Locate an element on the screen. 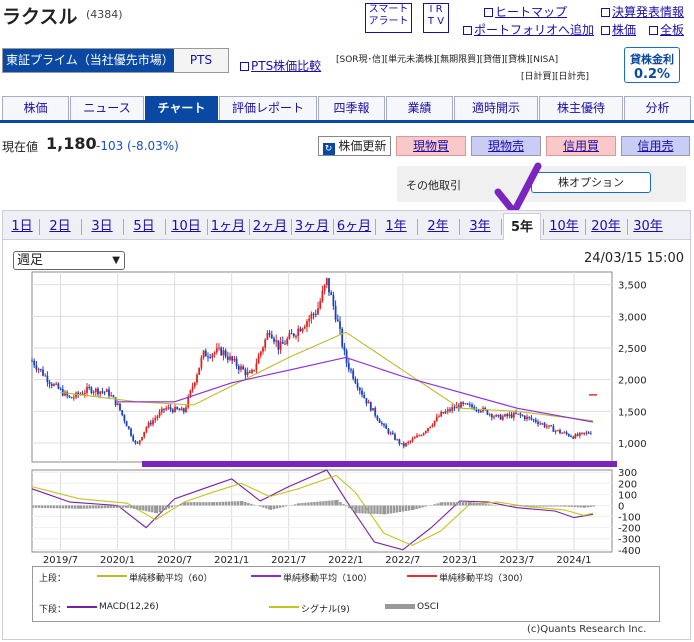 The width and height of the screenshot is (694, 642). cash-sell-button: 現物売 is located at coordinates (506, 146).